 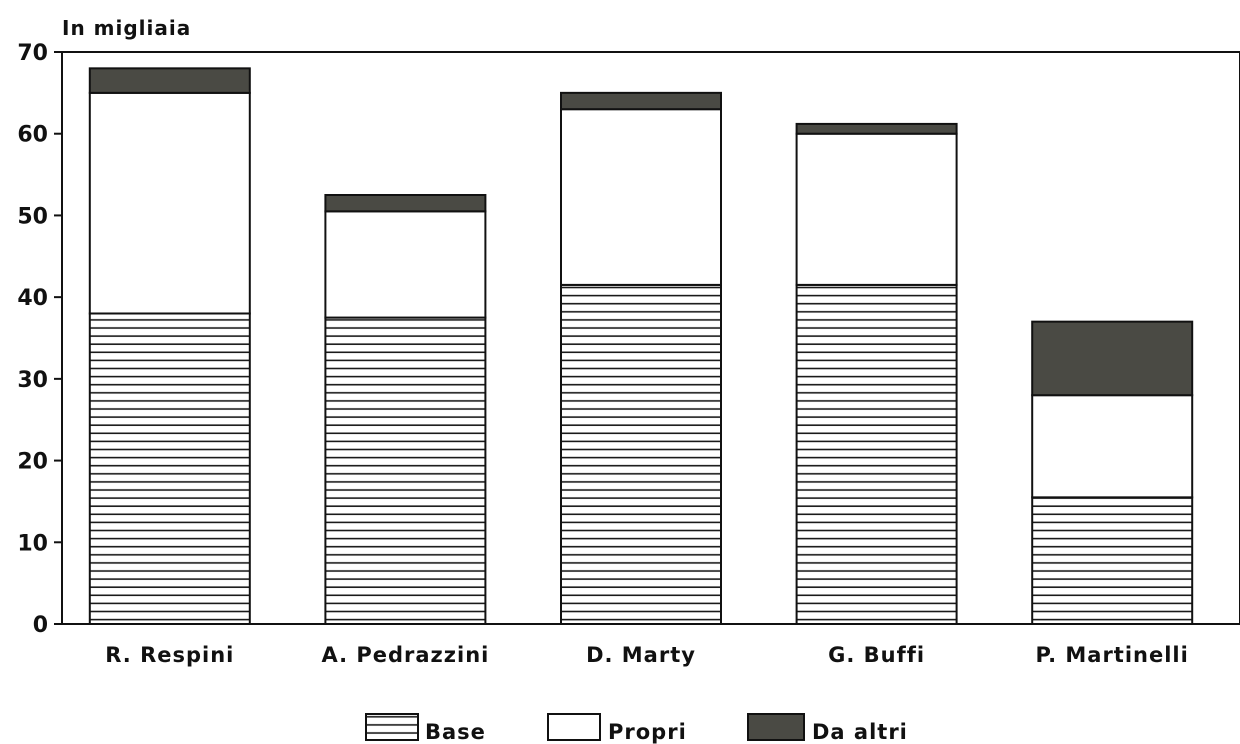 What do you see at coordinates (169, 655) in the screenshot?
I see `x-tick-label: R. Respini` at bounding box center [169, 655].